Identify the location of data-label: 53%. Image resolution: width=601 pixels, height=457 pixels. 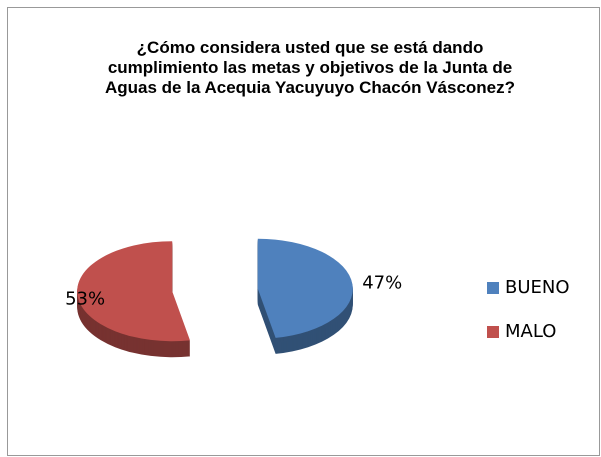
(85, 299).